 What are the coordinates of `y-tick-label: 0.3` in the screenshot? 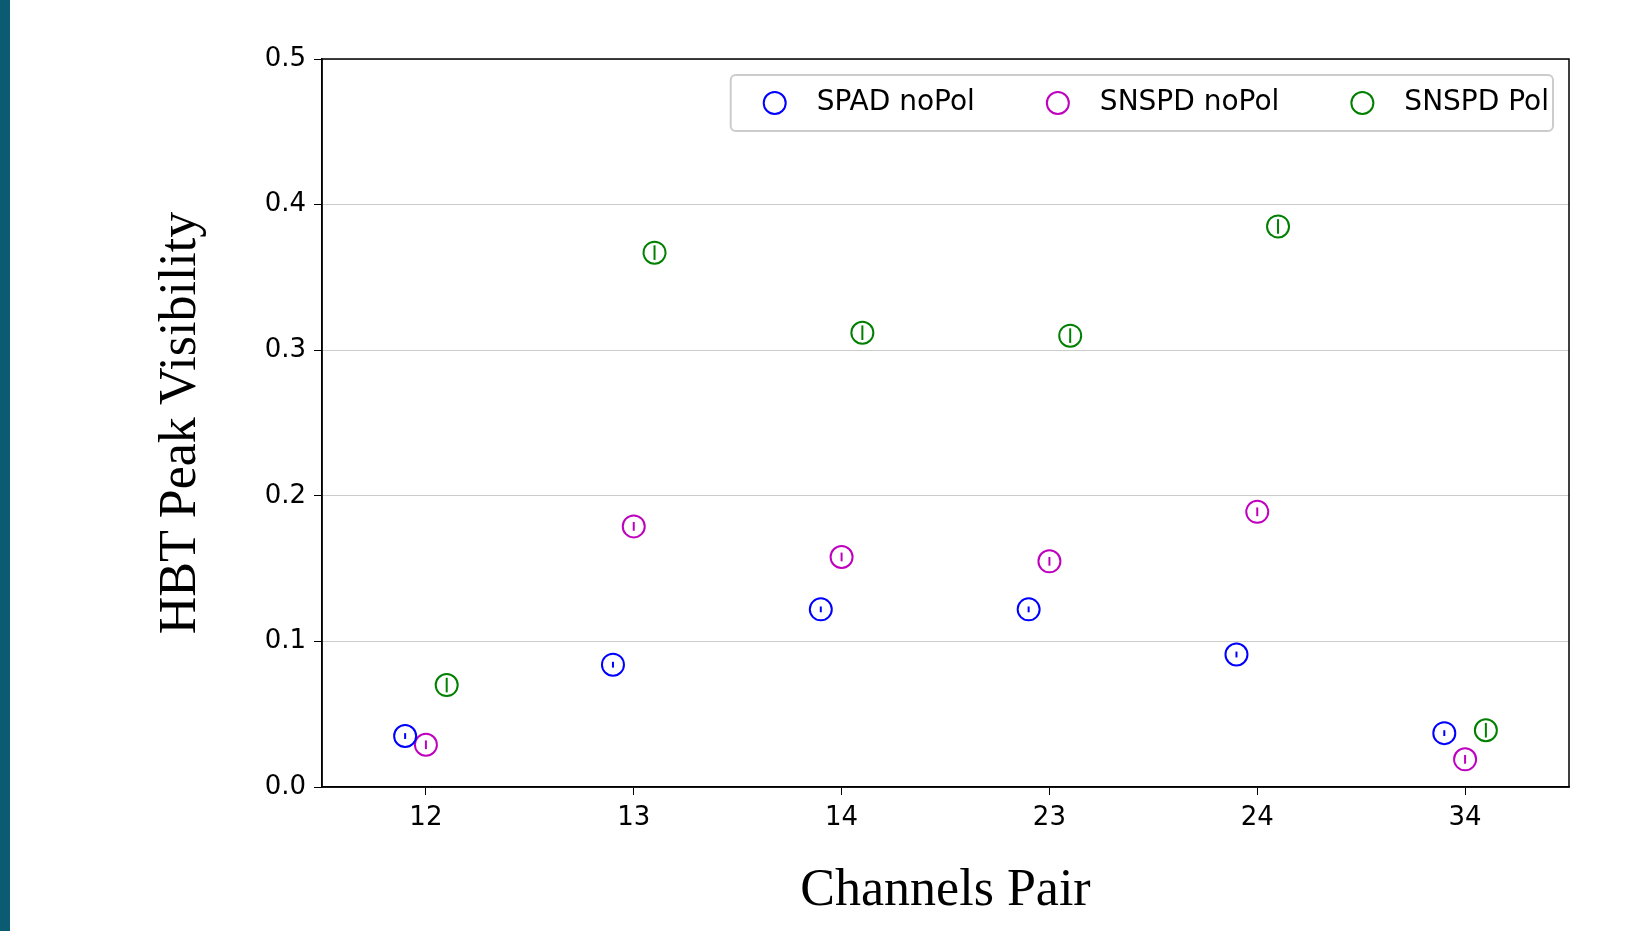 It's located at (285, 347).